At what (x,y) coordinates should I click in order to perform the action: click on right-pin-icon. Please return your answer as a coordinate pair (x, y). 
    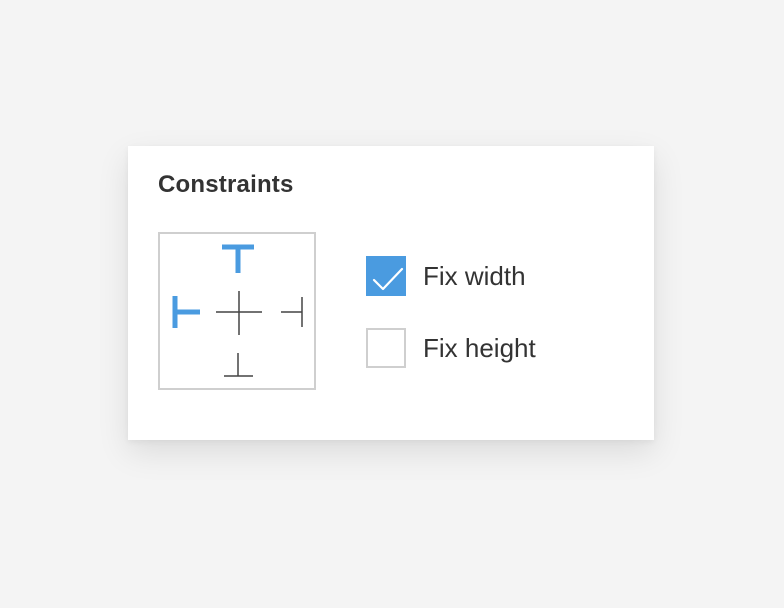
    Looking at the image, I should click on (291, 311).